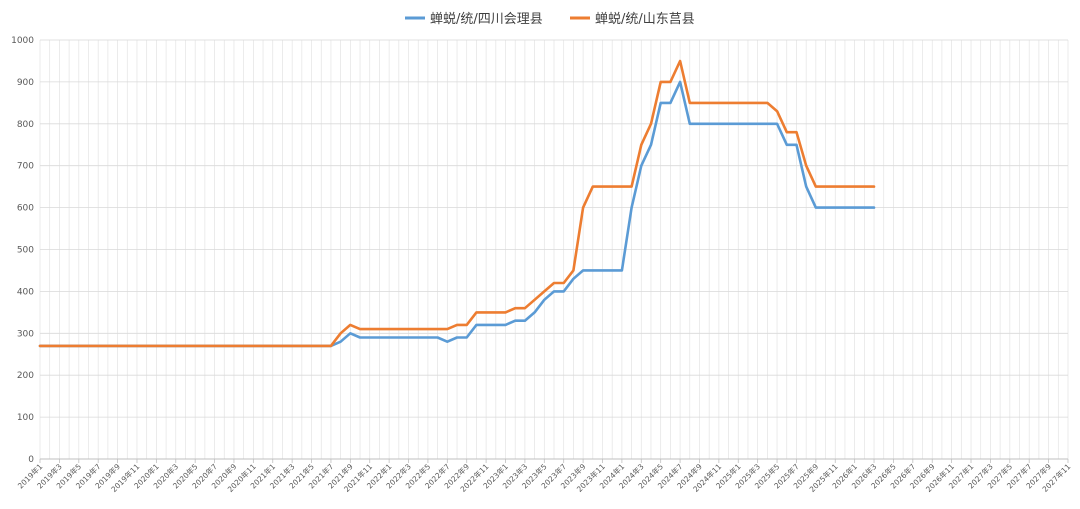 The width and height of the screenshot is (1080, 509). What do you see at coordinates (25, 376) in the screenshot?
I see `y-tick-label: 200` at bounding box center [25, 376].